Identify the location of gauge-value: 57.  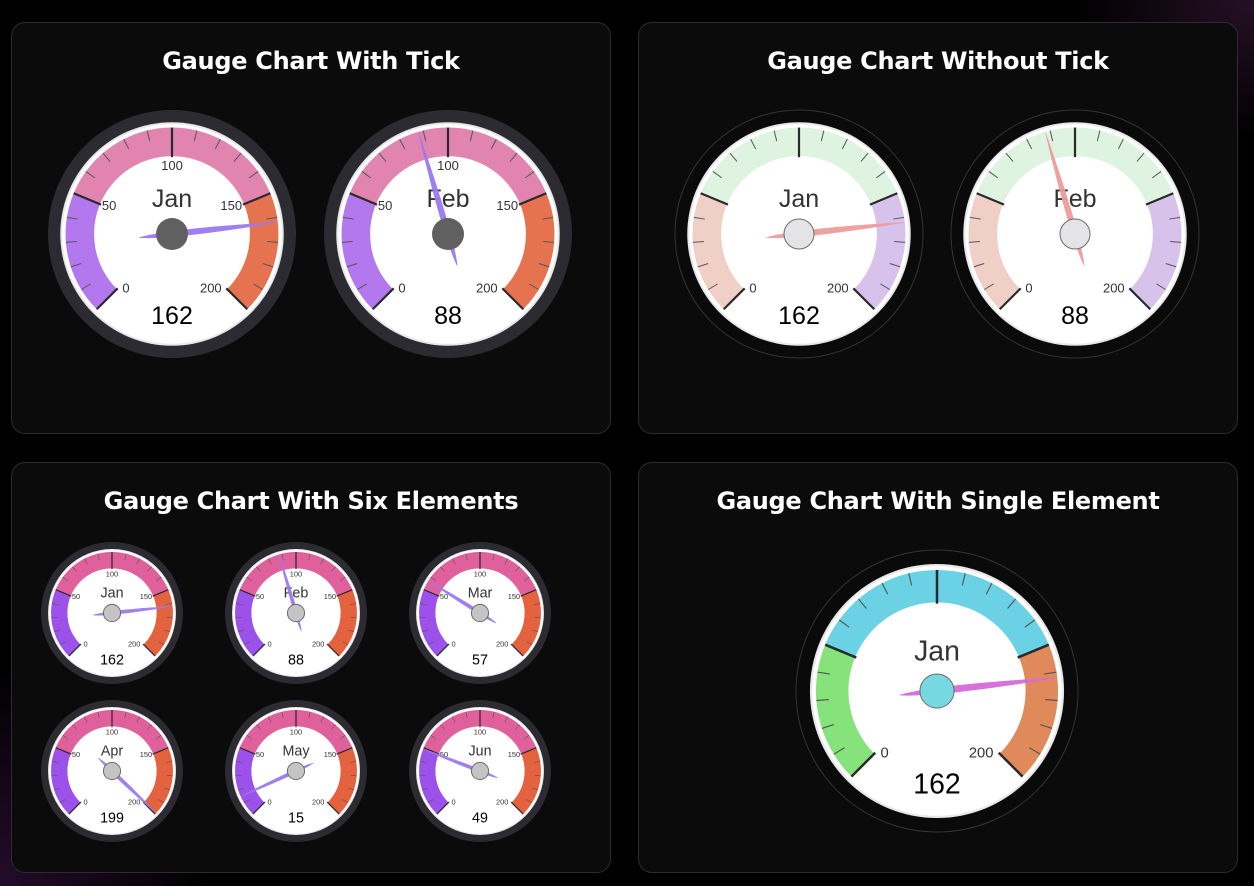
(480, 661).